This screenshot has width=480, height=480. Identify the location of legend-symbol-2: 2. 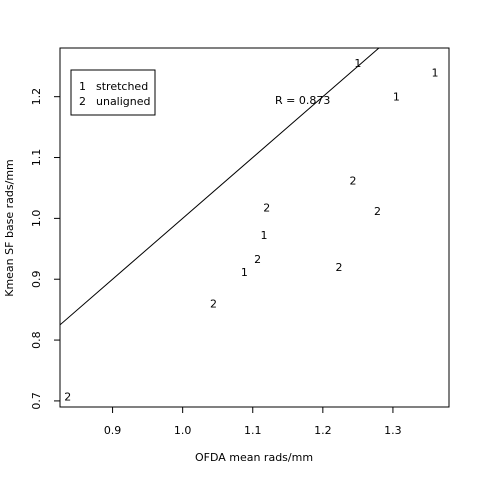
(82, 101).